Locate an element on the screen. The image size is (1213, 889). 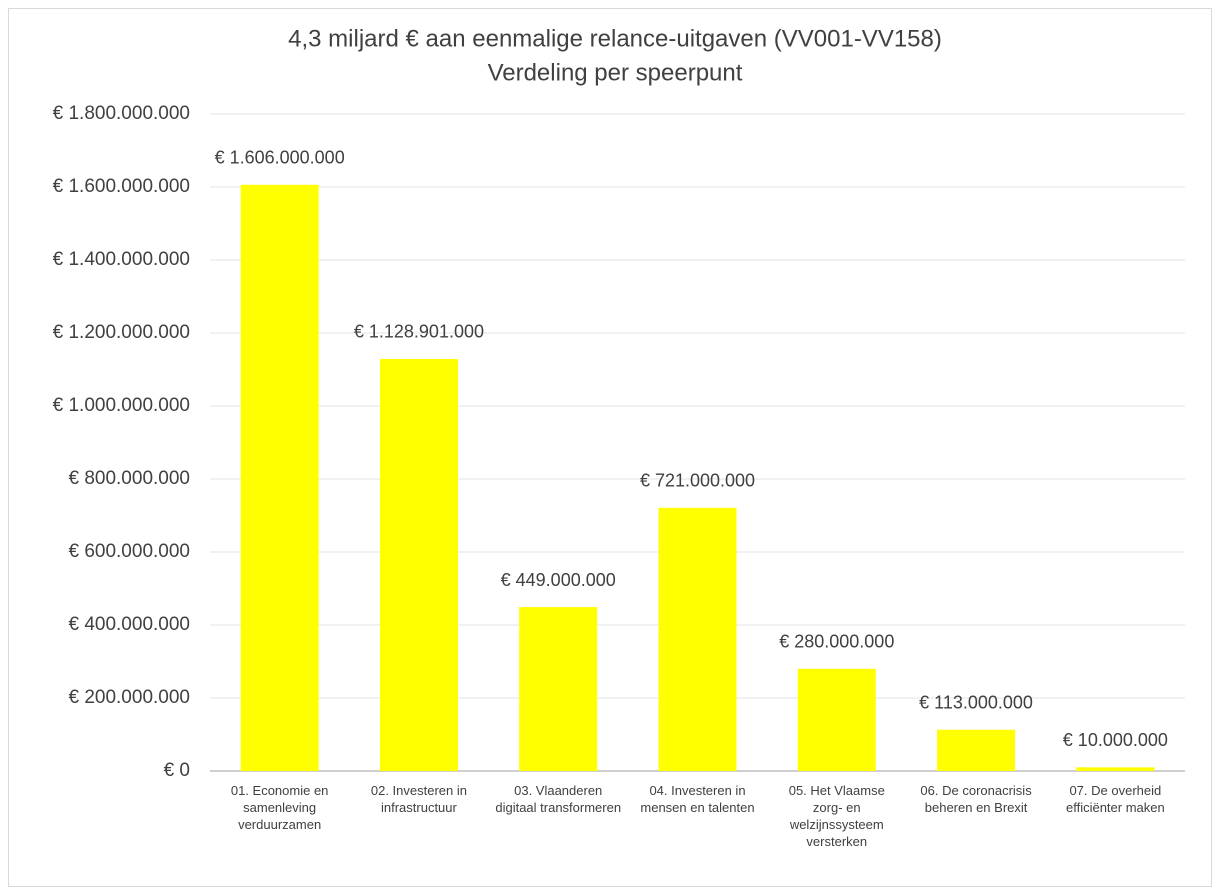
y-tick-label: € 600.000.000 is located at coordinates (129, 551).